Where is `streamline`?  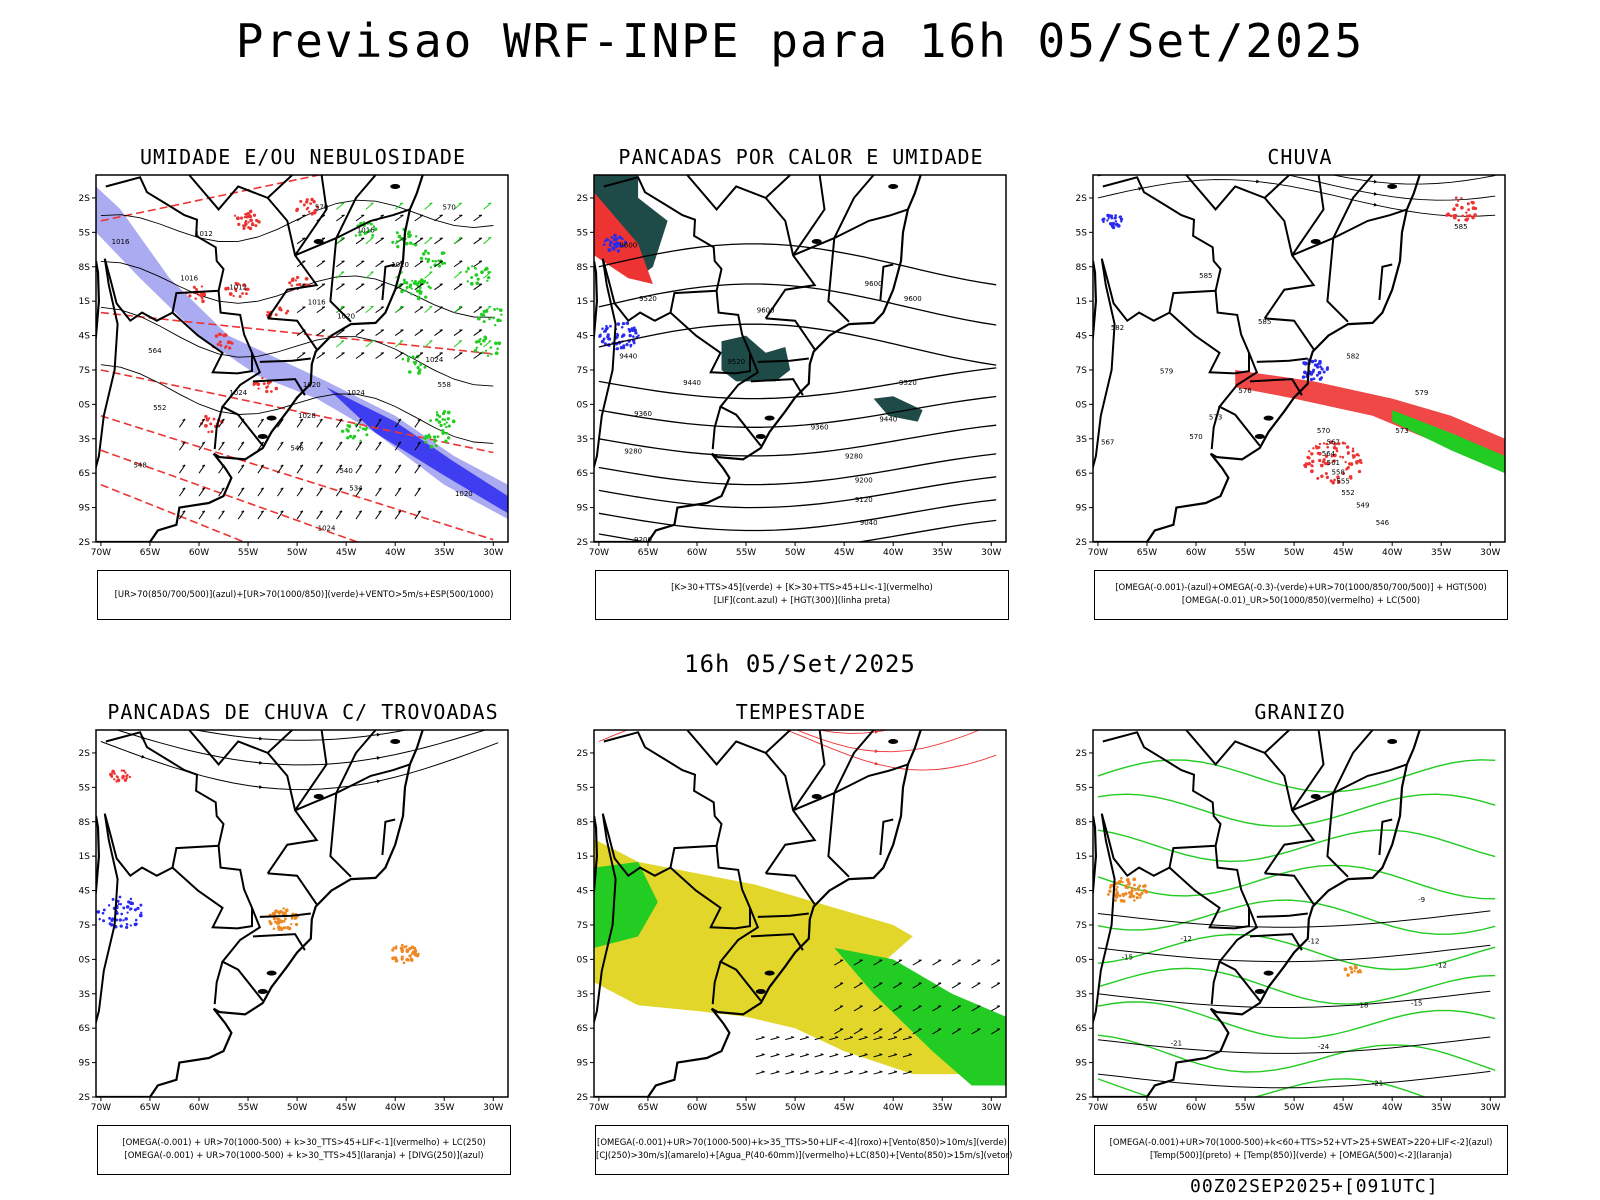
streamline is located at coordinates (301, 748).